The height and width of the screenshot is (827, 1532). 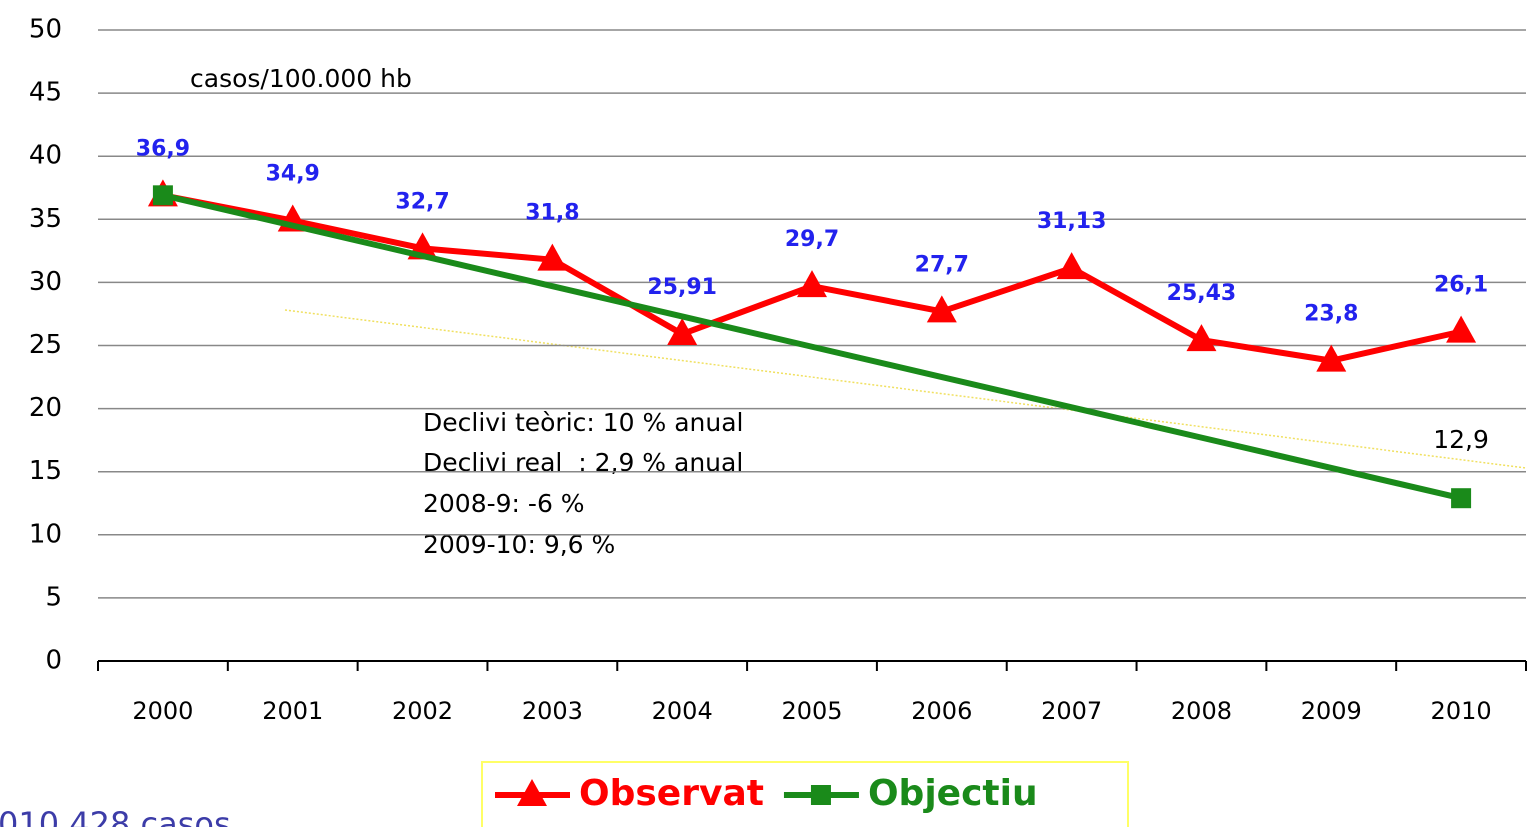 What do you see at coordinates (942, 264) in the screenshot?
I see `data-label: 27,7` at bounding box center [942, 264].